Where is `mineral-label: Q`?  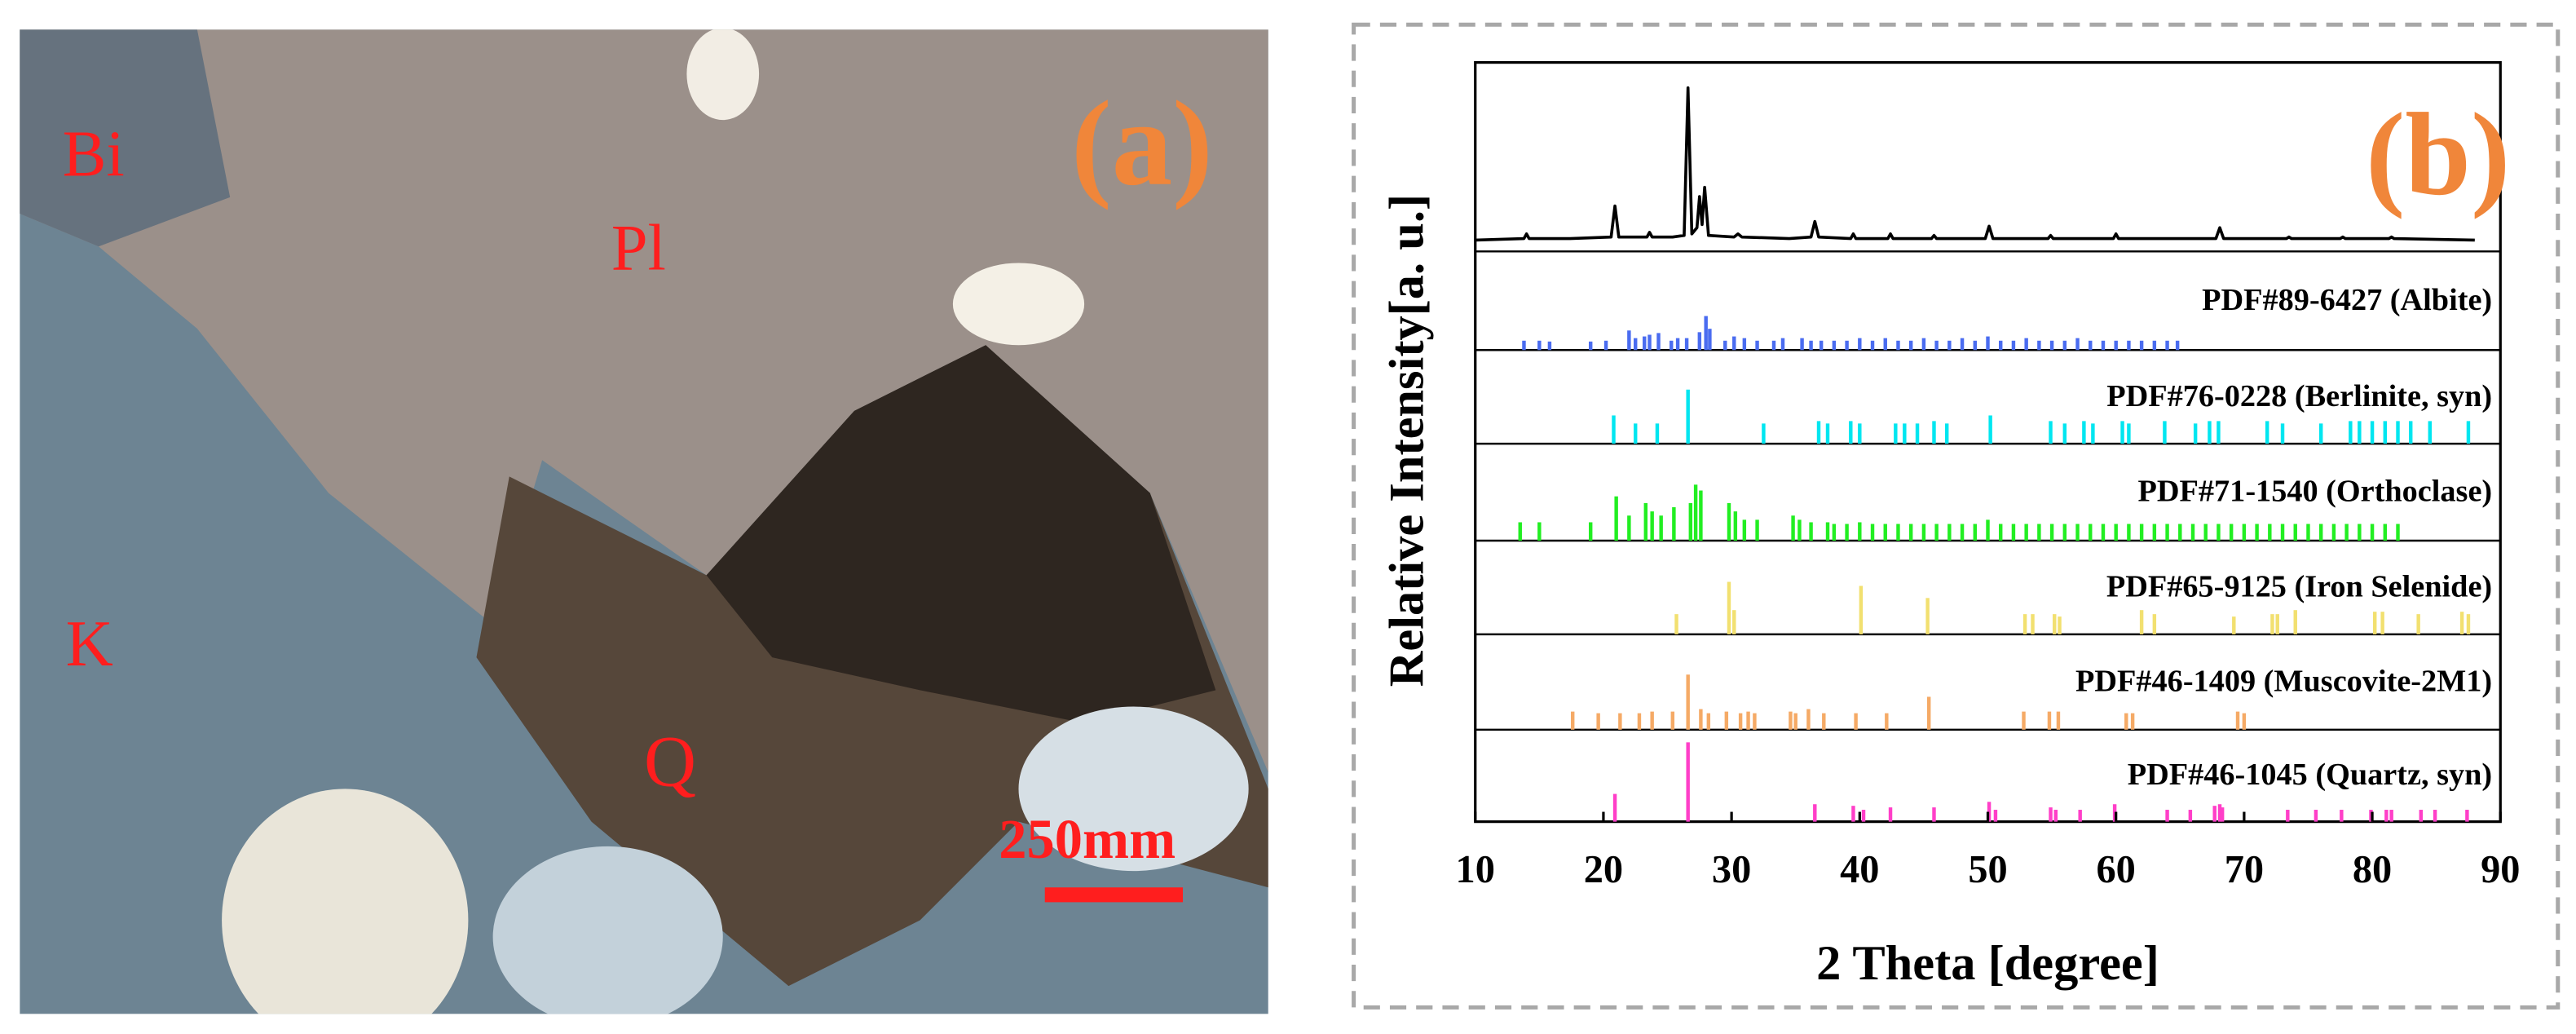 mineral-label: Q is located at coordinates (670, 762).